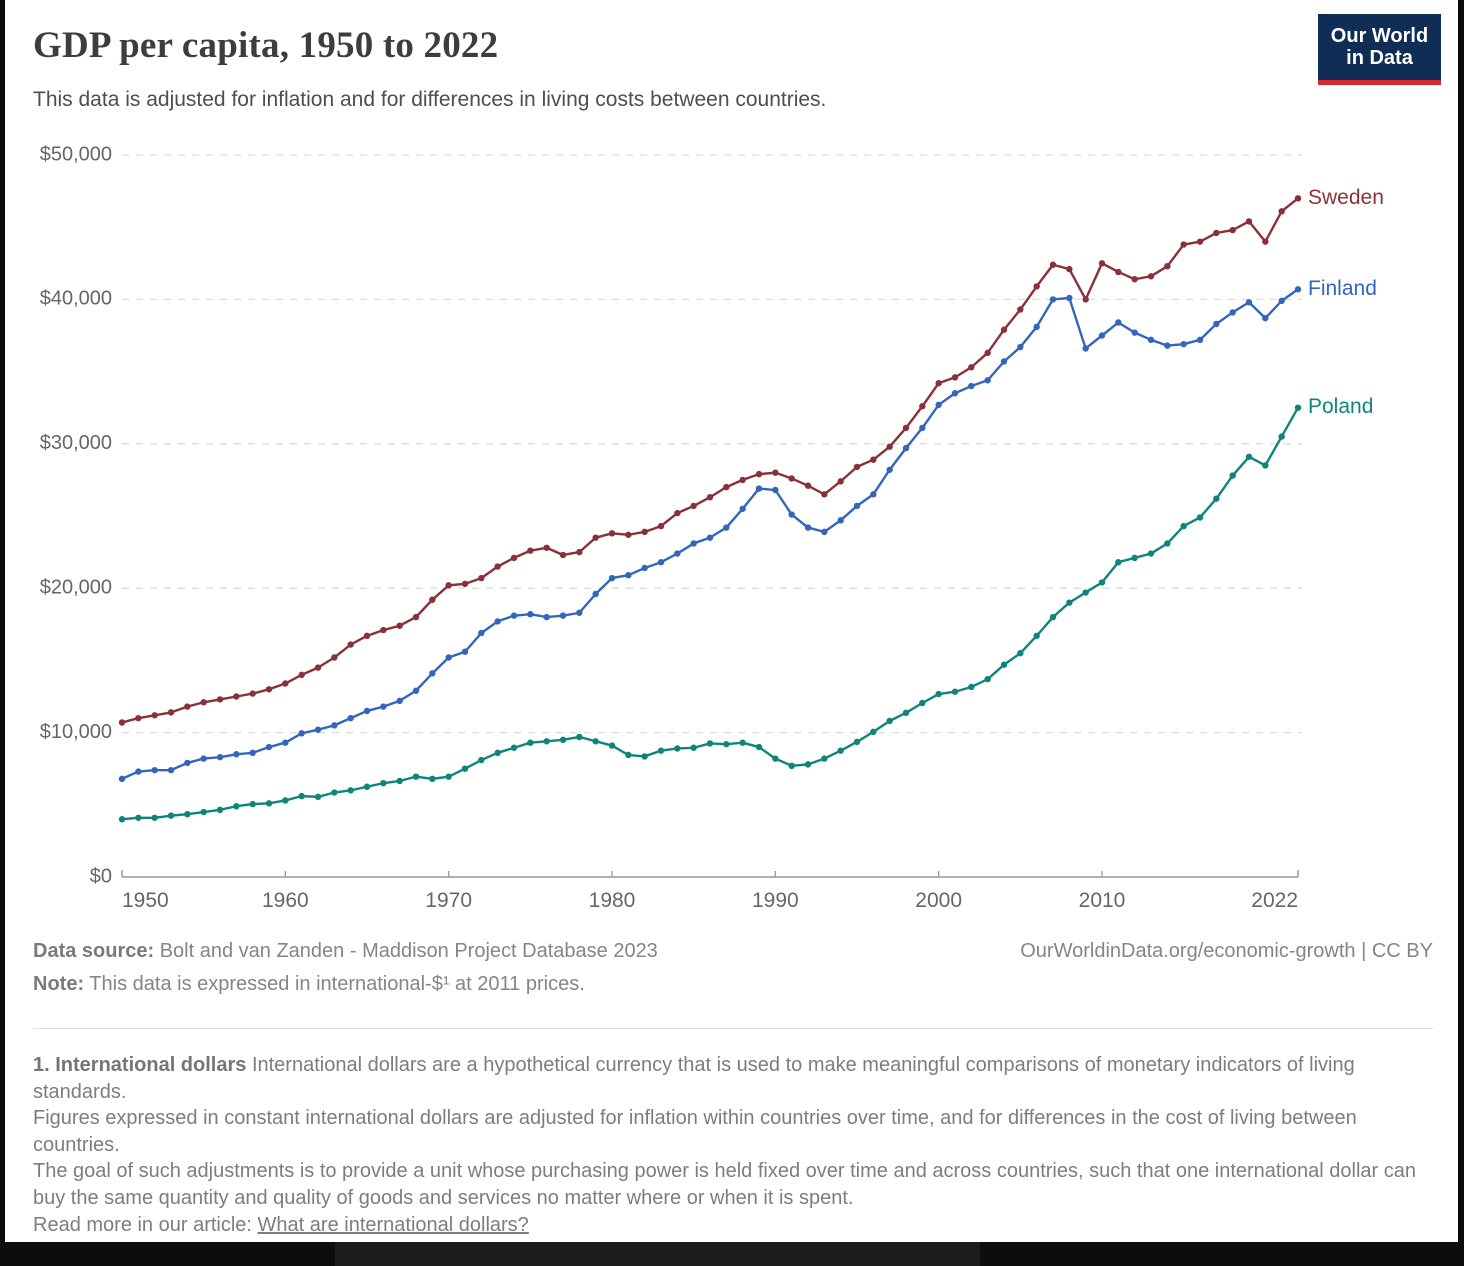  Describe the element at coordinates (269, 747) in the screenshot. I see `data-point-finland-1959` at that location.